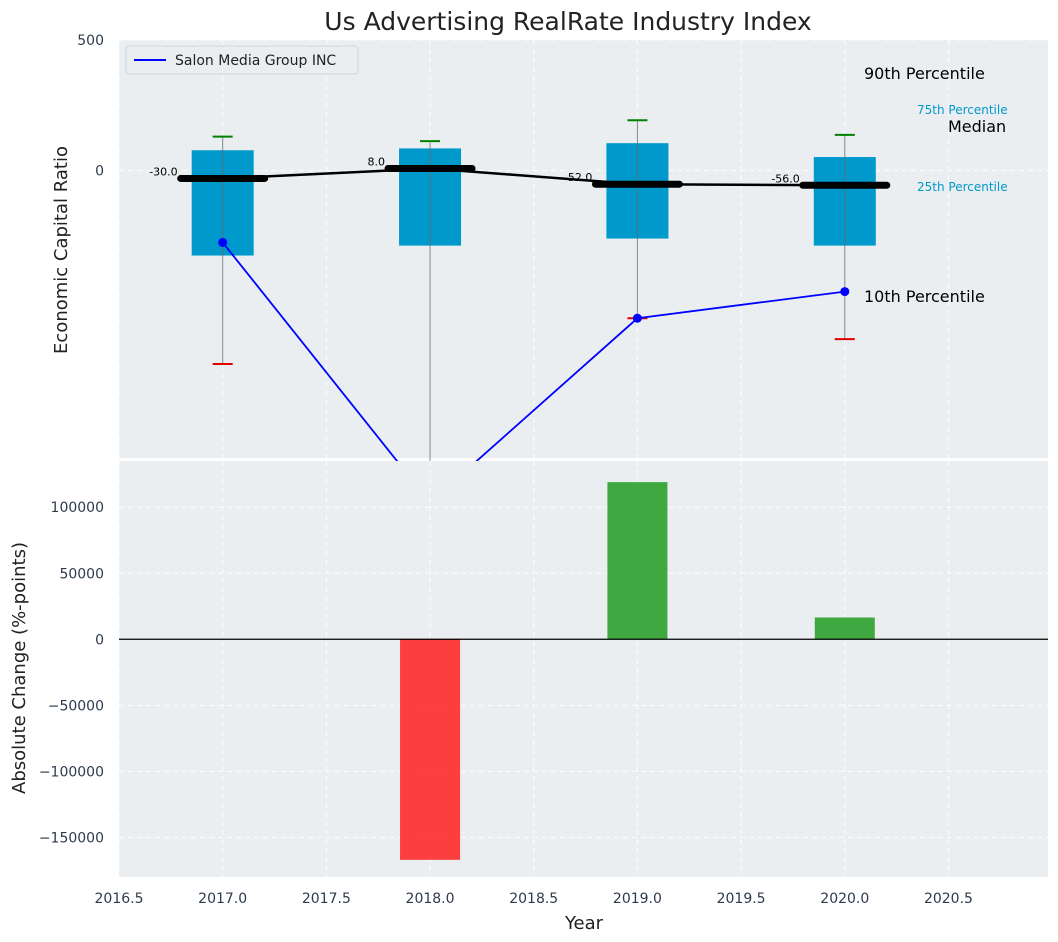  What do you see at coordinates (19, 668) in the screenshot?
I see `bottom-y-axis-label: Absolute Change (%-points)` at bounding box center [19, 668].